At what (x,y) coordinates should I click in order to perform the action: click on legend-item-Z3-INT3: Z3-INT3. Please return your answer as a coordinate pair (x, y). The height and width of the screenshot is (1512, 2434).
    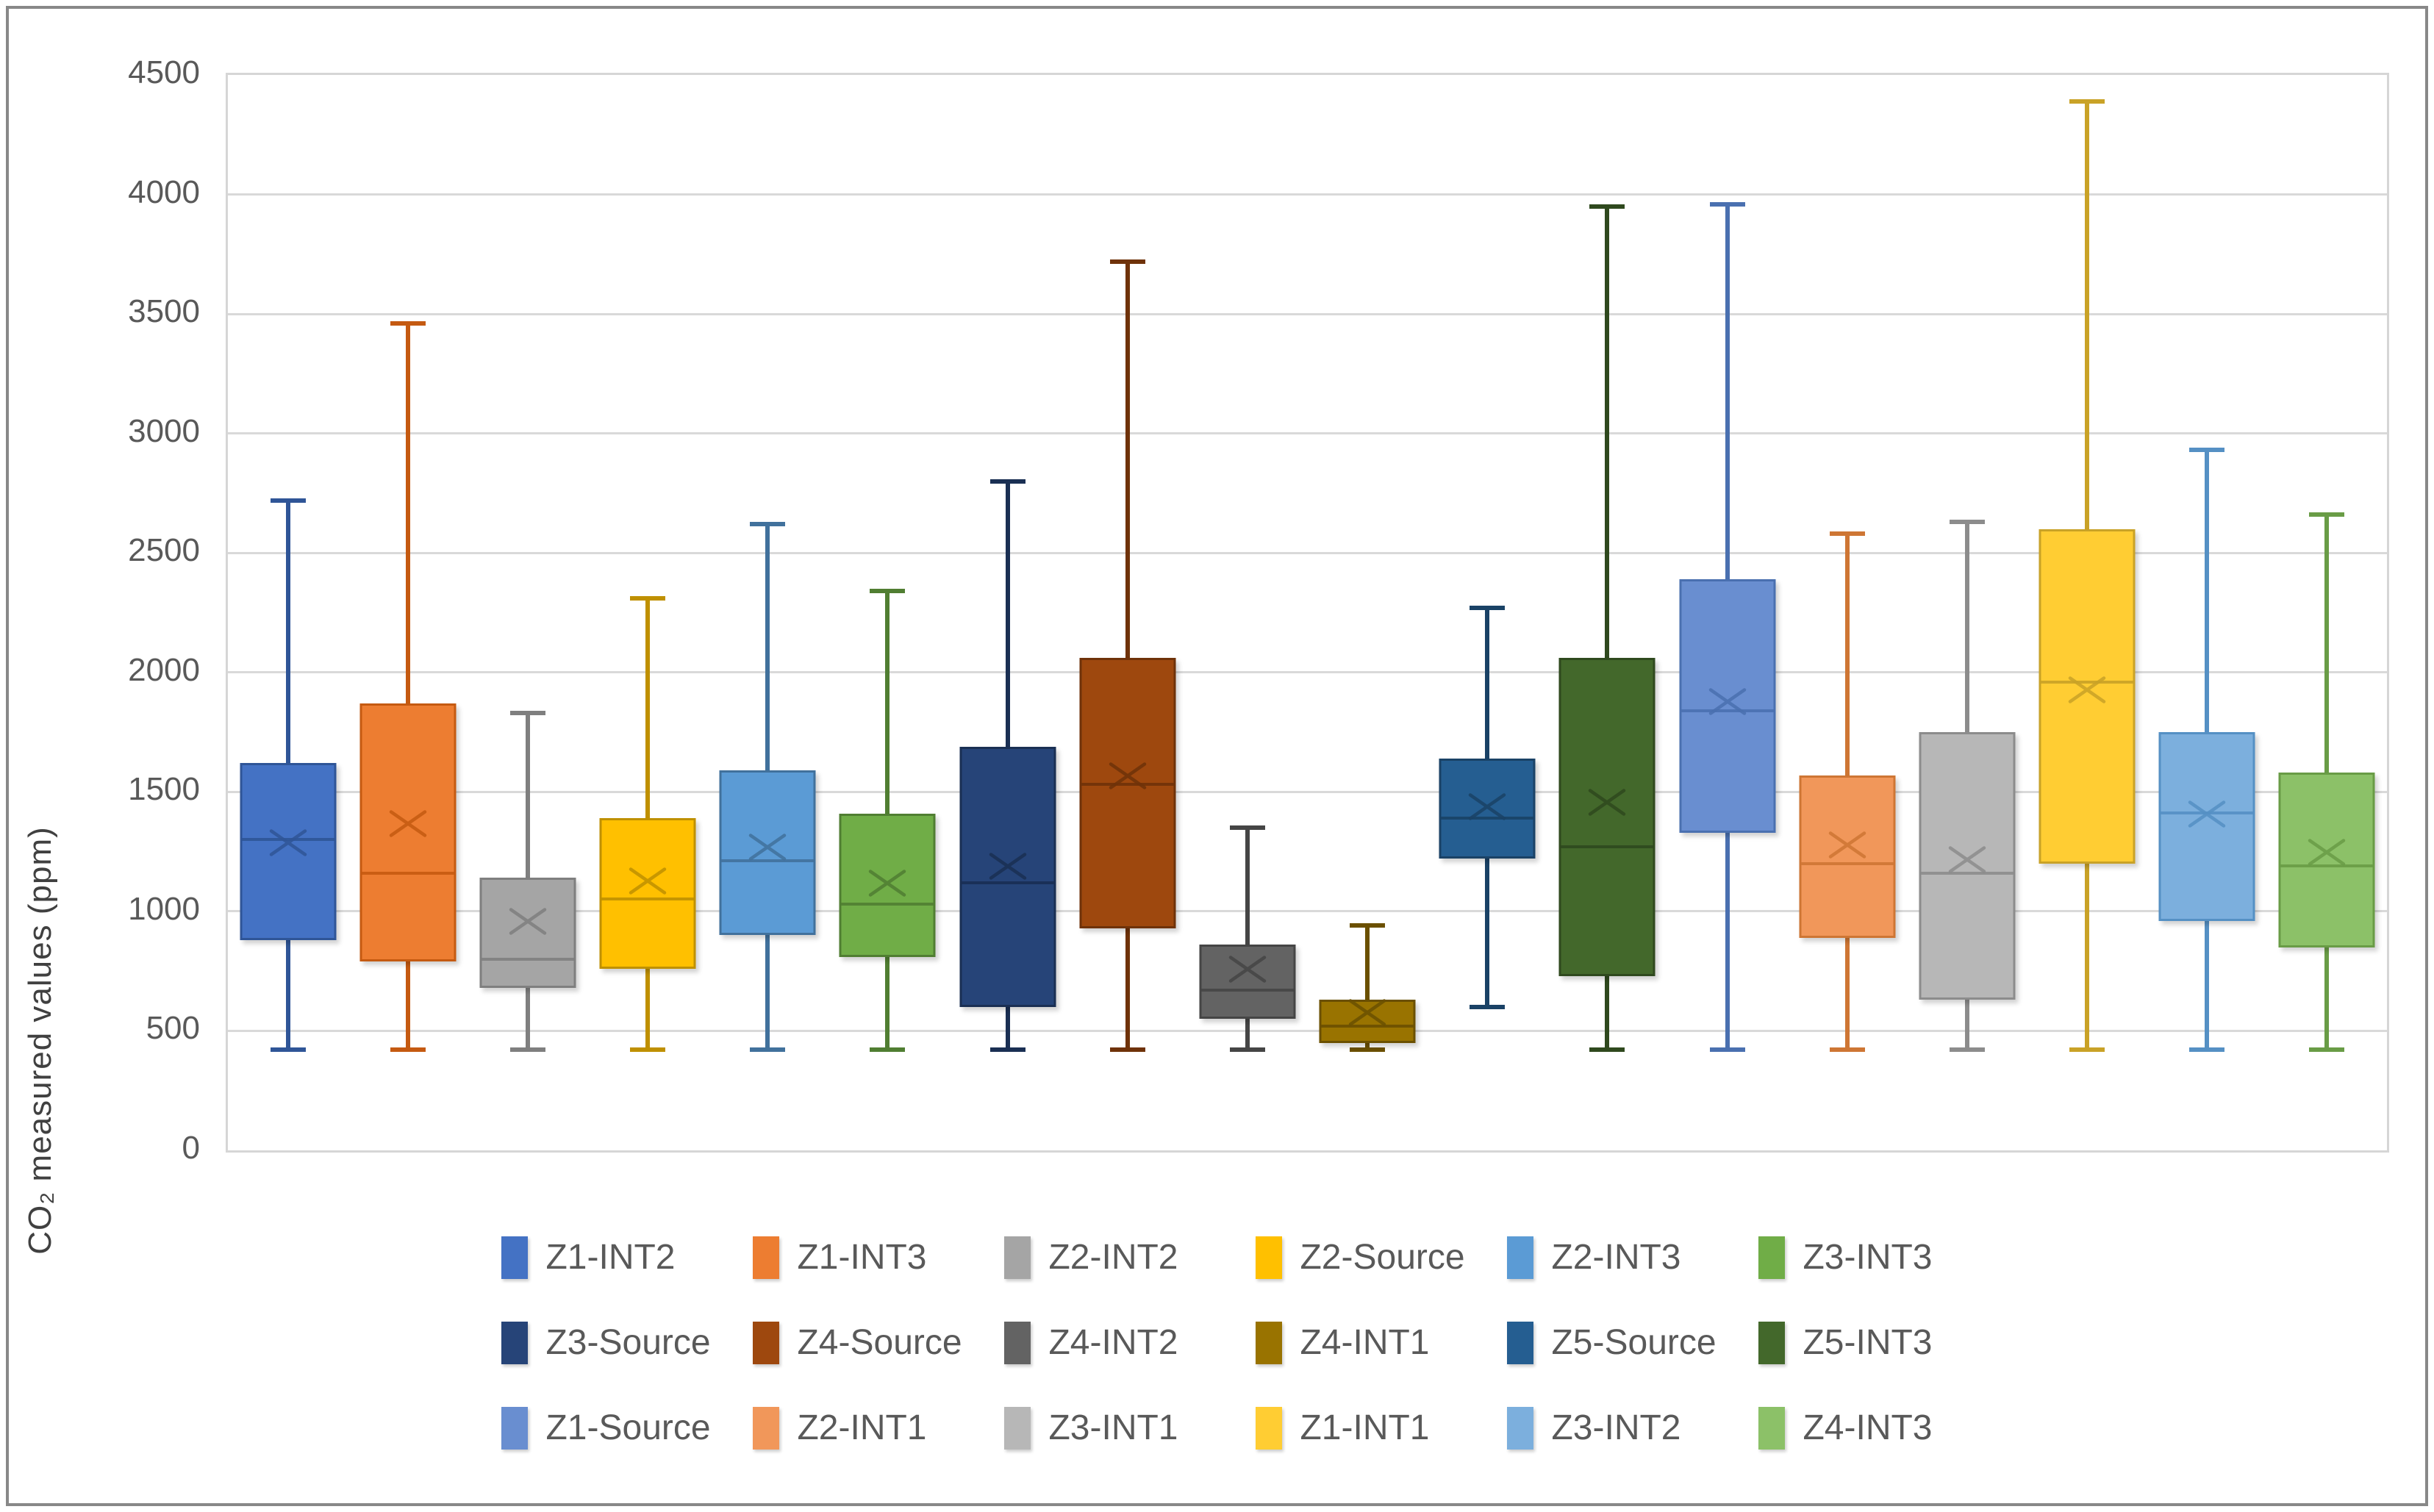
    Looking at the image, I should click on (1845, 1257).